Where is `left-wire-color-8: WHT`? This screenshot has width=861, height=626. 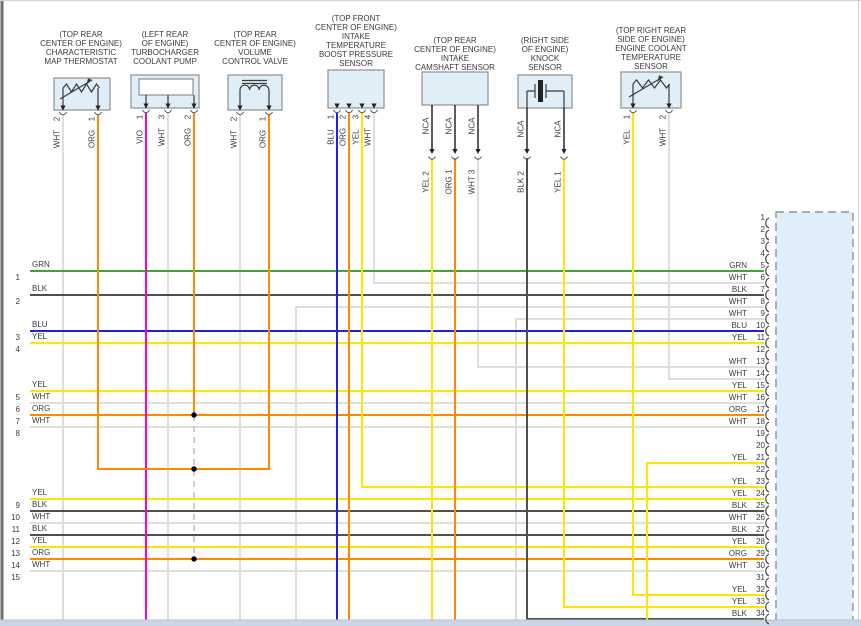 left-wire-color-8: WHT is located at coordinates (41, 420).